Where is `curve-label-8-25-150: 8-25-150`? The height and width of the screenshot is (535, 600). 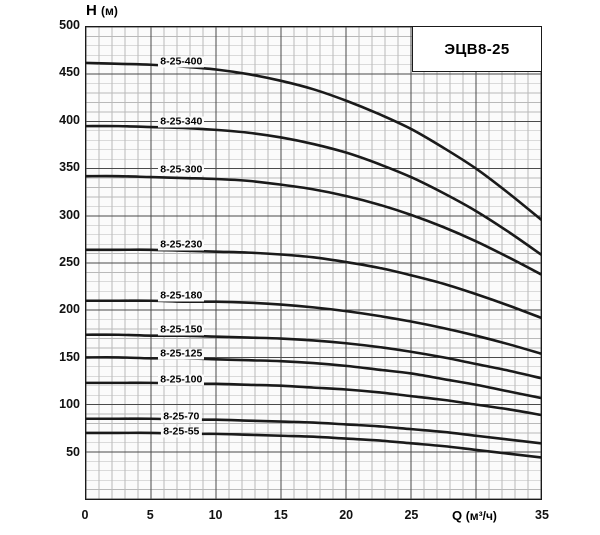 curve-label-8-25-150: 8-25-150 is located at coordinates (181, 329).